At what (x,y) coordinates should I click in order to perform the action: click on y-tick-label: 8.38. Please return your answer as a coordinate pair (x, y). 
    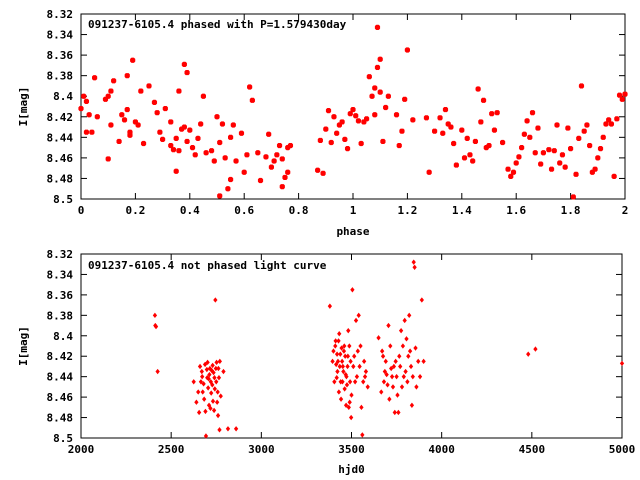
    Looking at the image, I should click on (60, 76).